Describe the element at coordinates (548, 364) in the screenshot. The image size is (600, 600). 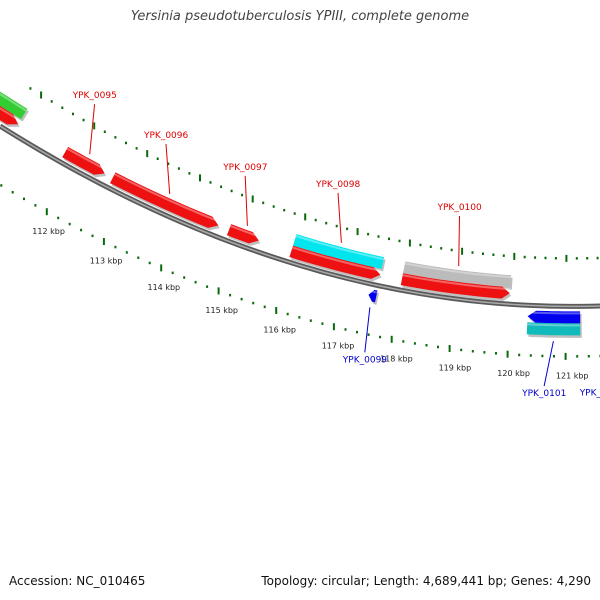
I see `YPK_0101-gene-leader` at that location.